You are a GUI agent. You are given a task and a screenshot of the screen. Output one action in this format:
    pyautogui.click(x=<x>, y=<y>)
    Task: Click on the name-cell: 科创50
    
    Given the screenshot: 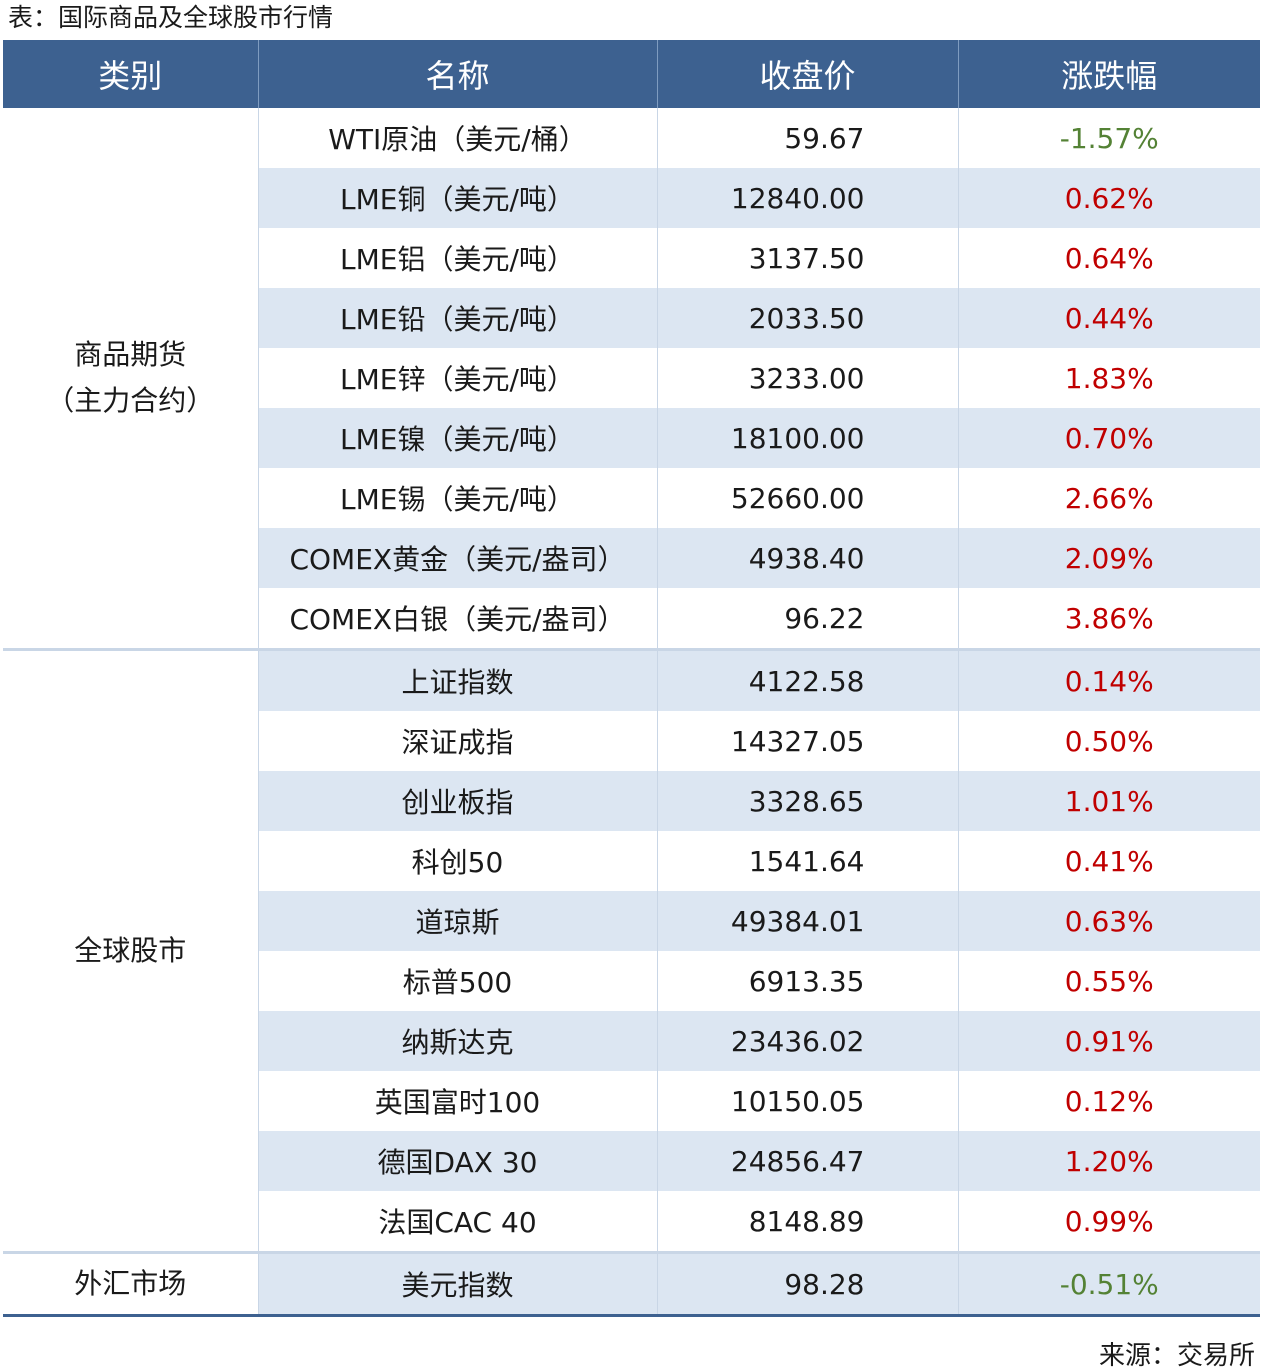 What is the action you would take?
    pyautogui.click(x=457, y=861)
    